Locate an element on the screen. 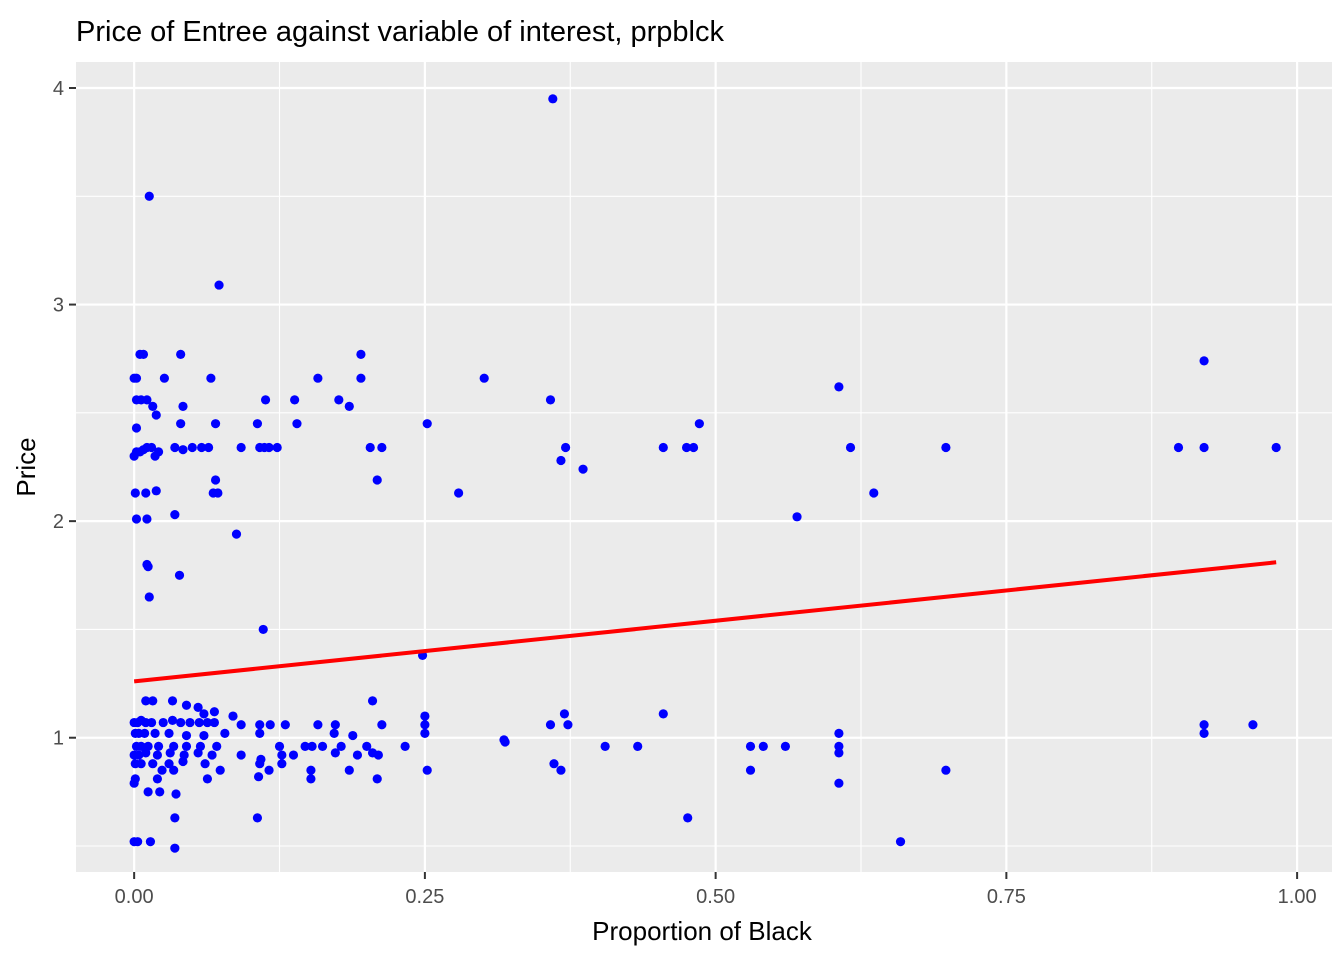 The image size is (1344, 960). x-axis-label: Proportion of Black is located at coordinates (702, 931).